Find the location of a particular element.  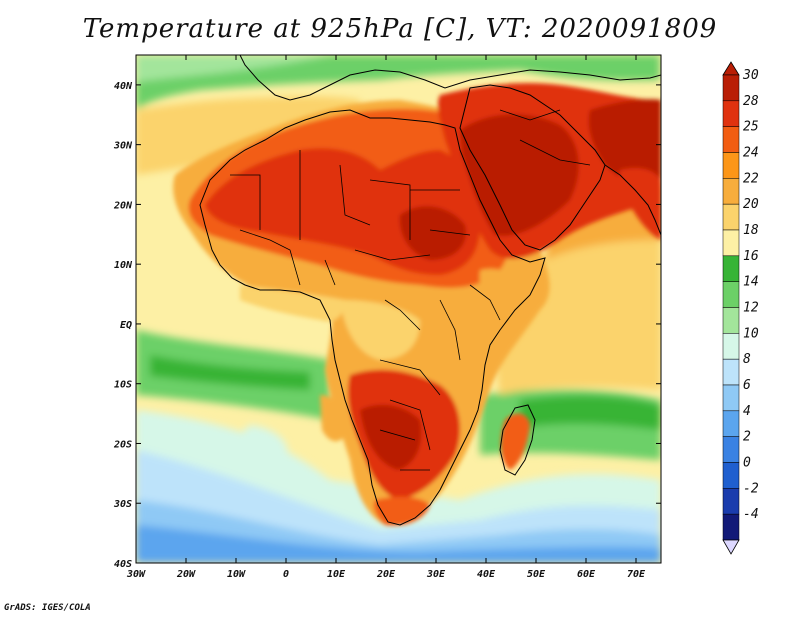

lon-label: 40E is located at coordinates (486, 574).